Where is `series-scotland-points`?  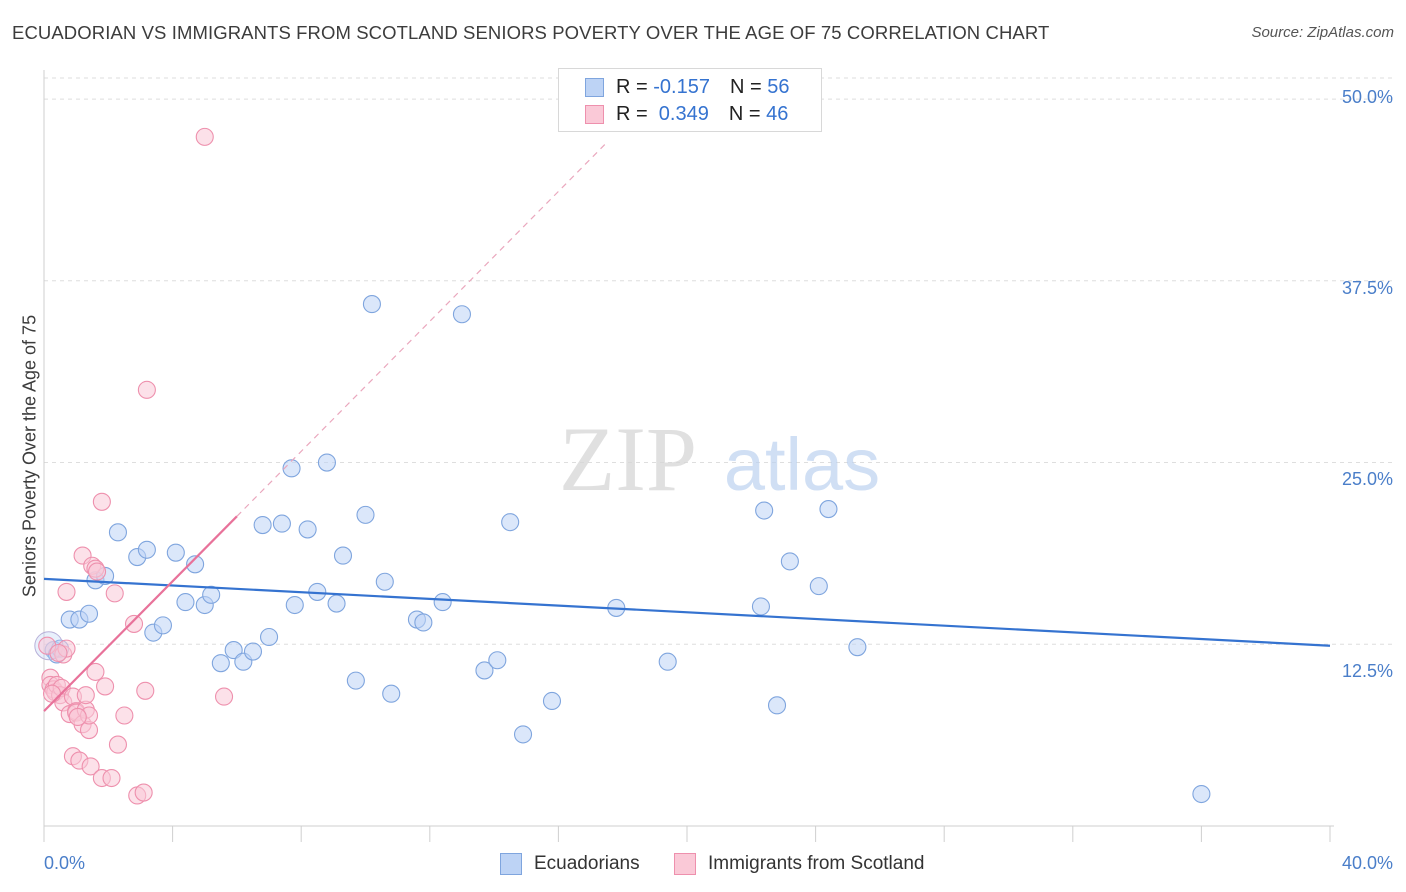 series-scotland-points is located at coordinates (136, 466).